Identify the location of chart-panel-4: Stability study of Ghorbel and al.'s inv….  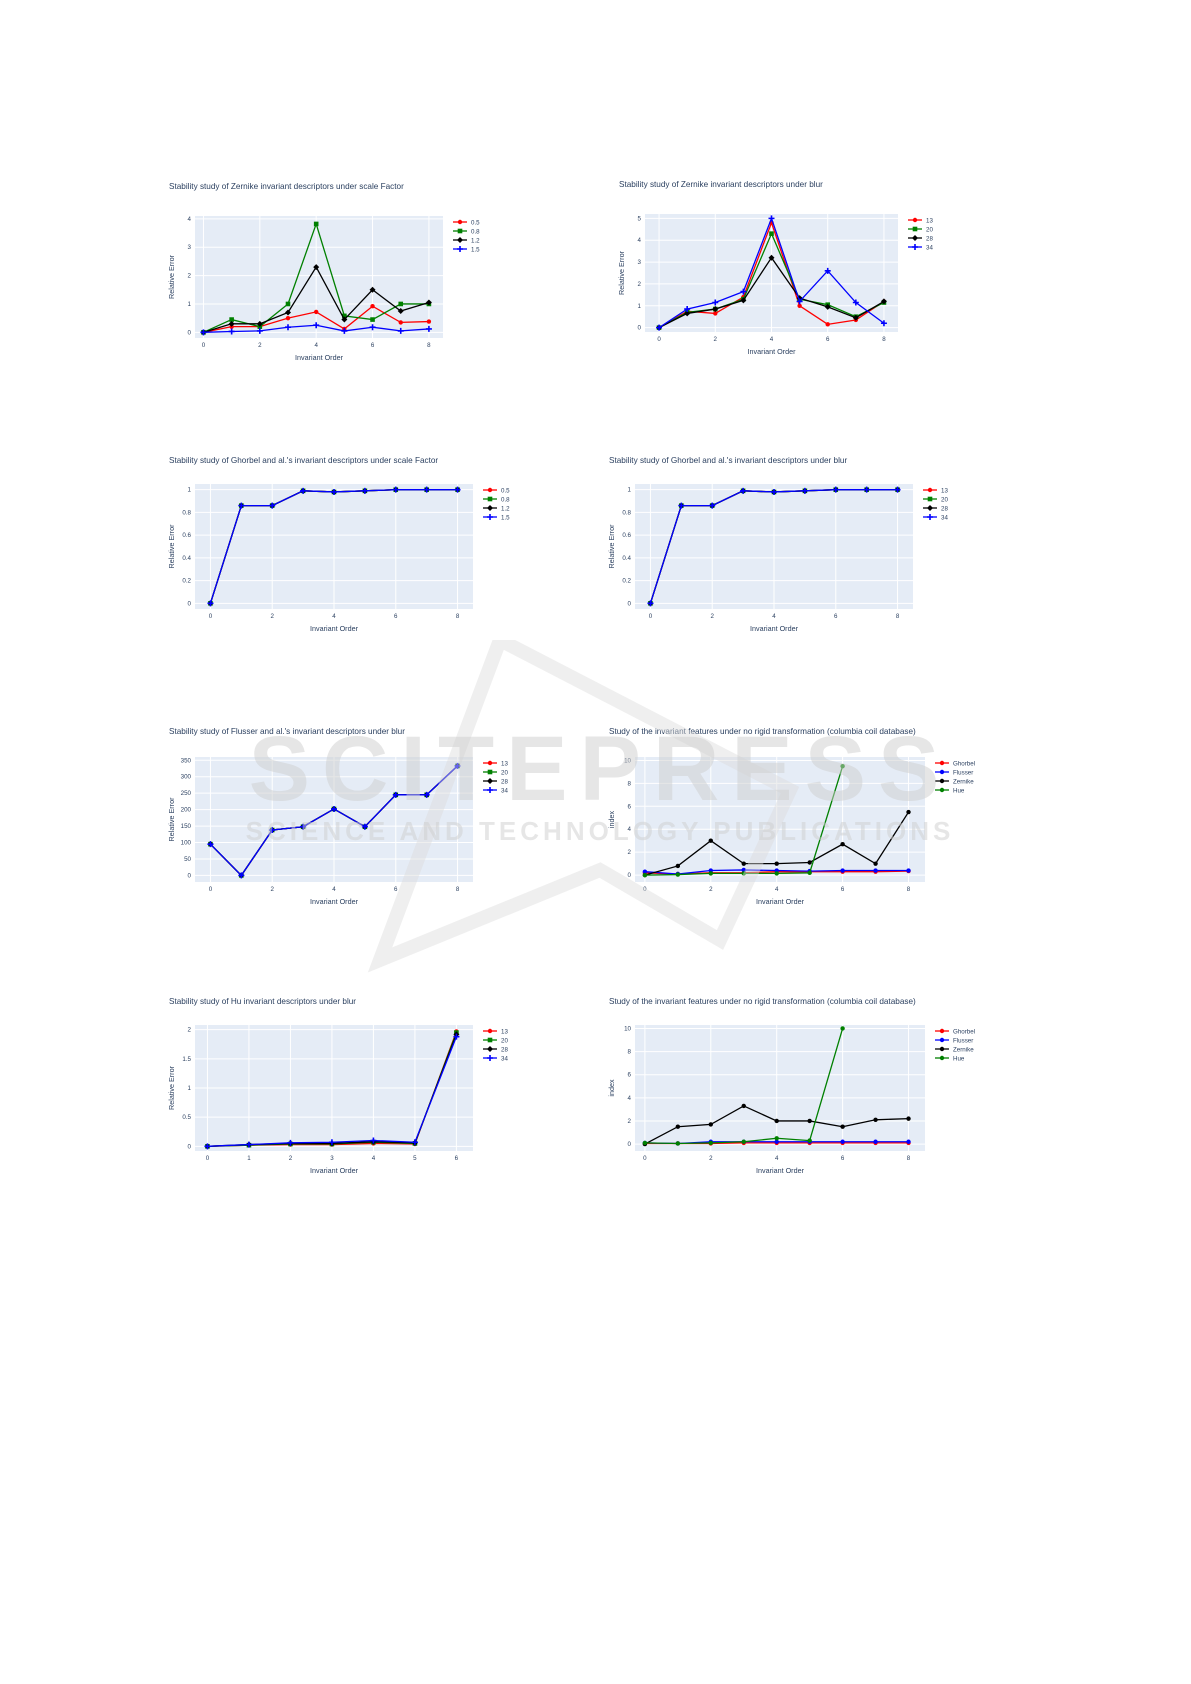
(794, 546).